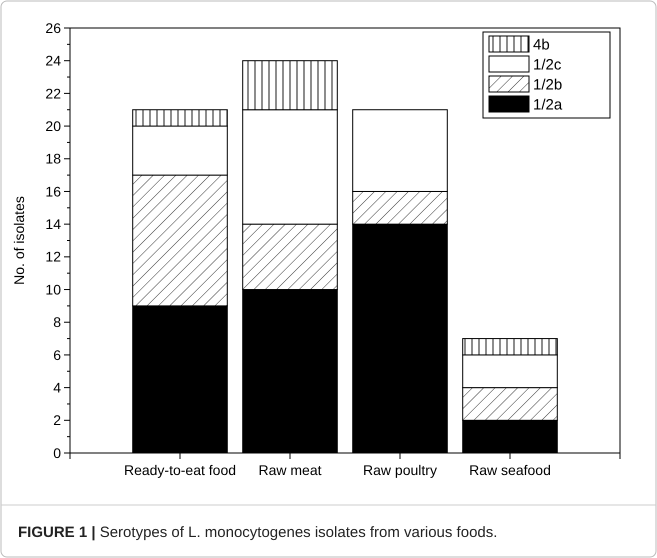 The image size is (657, 558). What do you see at coordinates (53, 191) in the screenshot?
I see `y-tick-label: 16` at bounding box center [53, 191].